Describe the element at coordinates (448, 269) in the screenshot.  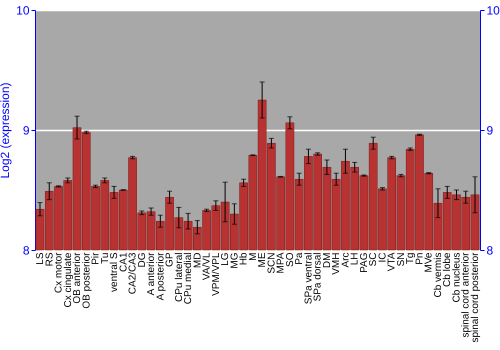
I see `x-tick-label: Cb lobe` at that location.